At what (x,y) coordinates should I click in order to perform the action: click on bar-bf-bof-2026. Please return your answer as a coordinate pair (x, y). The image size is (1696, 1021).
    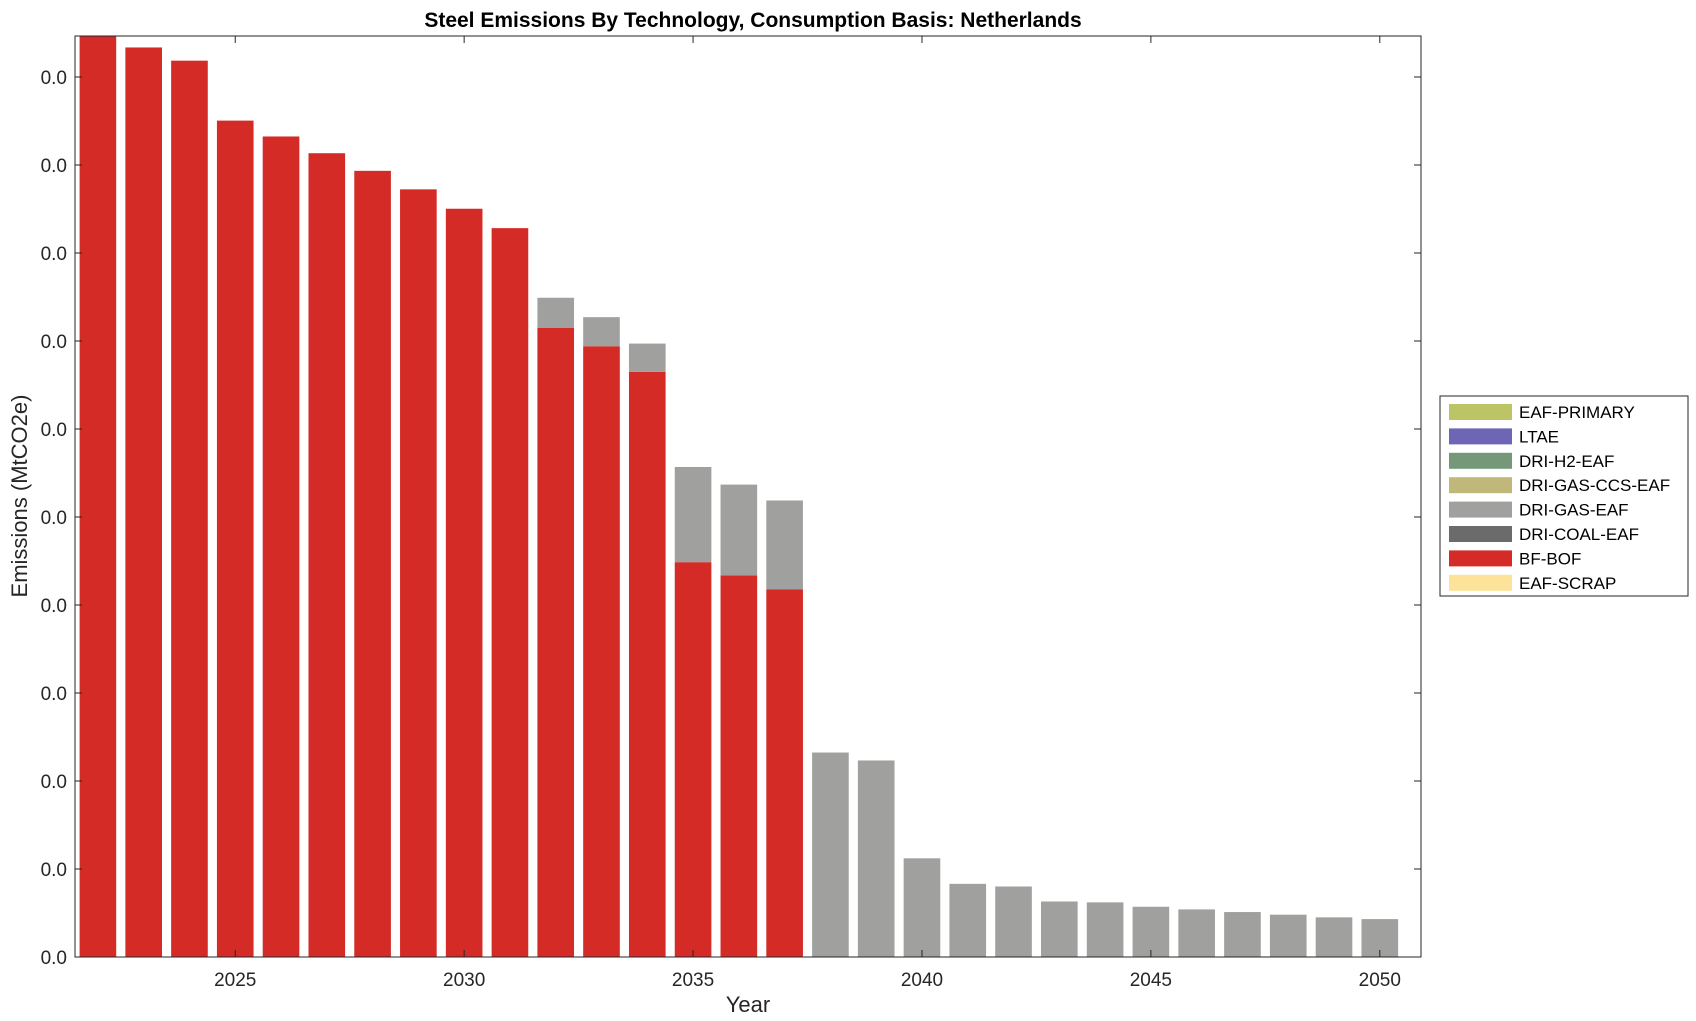
    Looking at the image, I should click on (281, 547).